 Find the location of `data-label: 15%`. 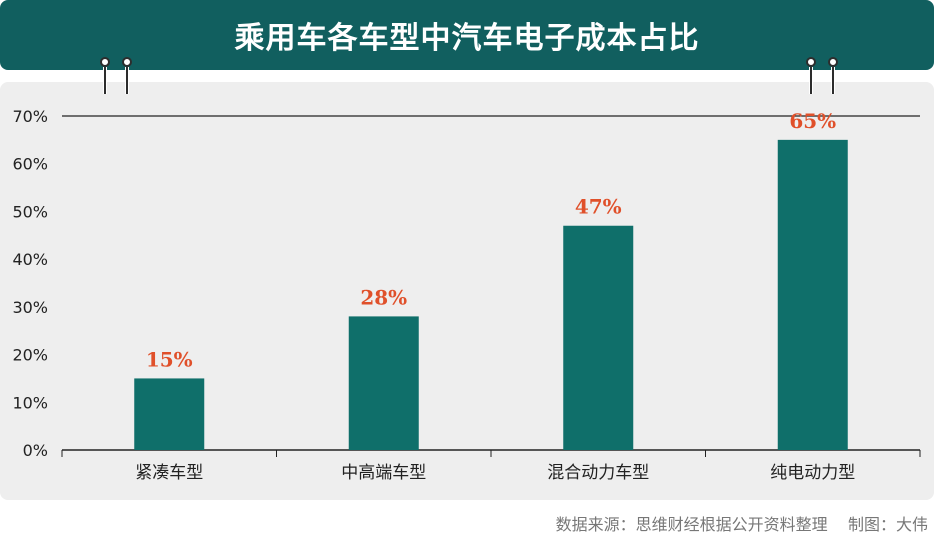

data-label: 15% is located at coordinates (169, 359).